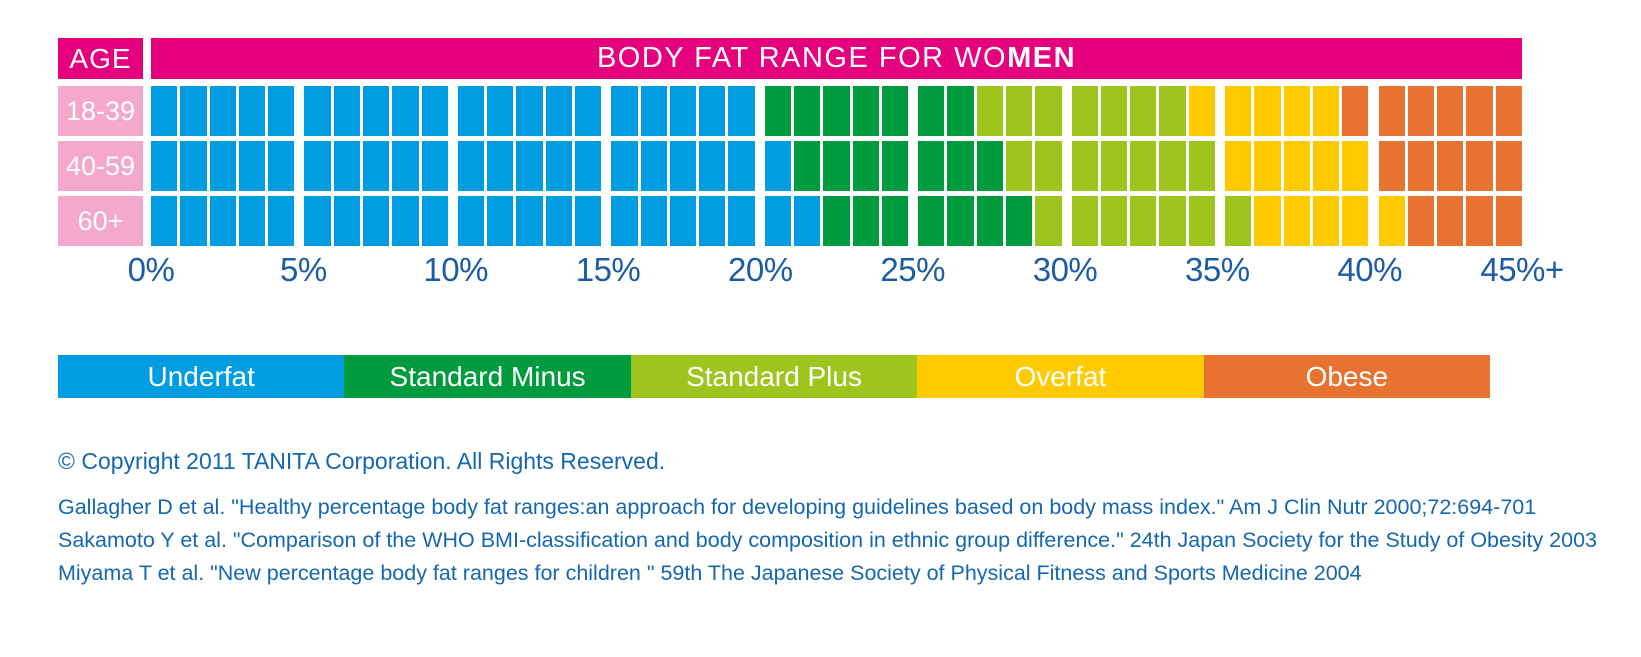 The height and width of the screenshot is (657, 1641). I want to click on x-axis-tick: 40%, so click(1369, 269).